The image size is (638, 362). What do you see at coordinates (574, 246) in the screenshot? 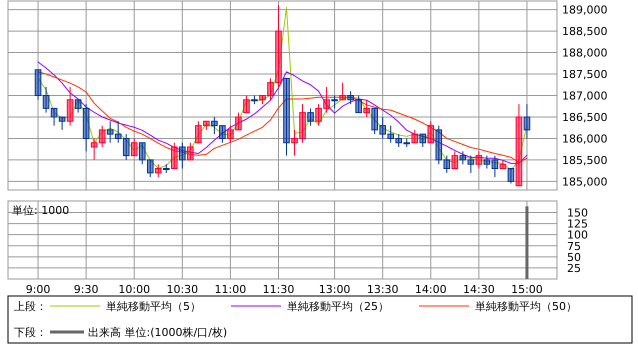
I see `y-tick-label: 75` at bounding box center [574, 246].